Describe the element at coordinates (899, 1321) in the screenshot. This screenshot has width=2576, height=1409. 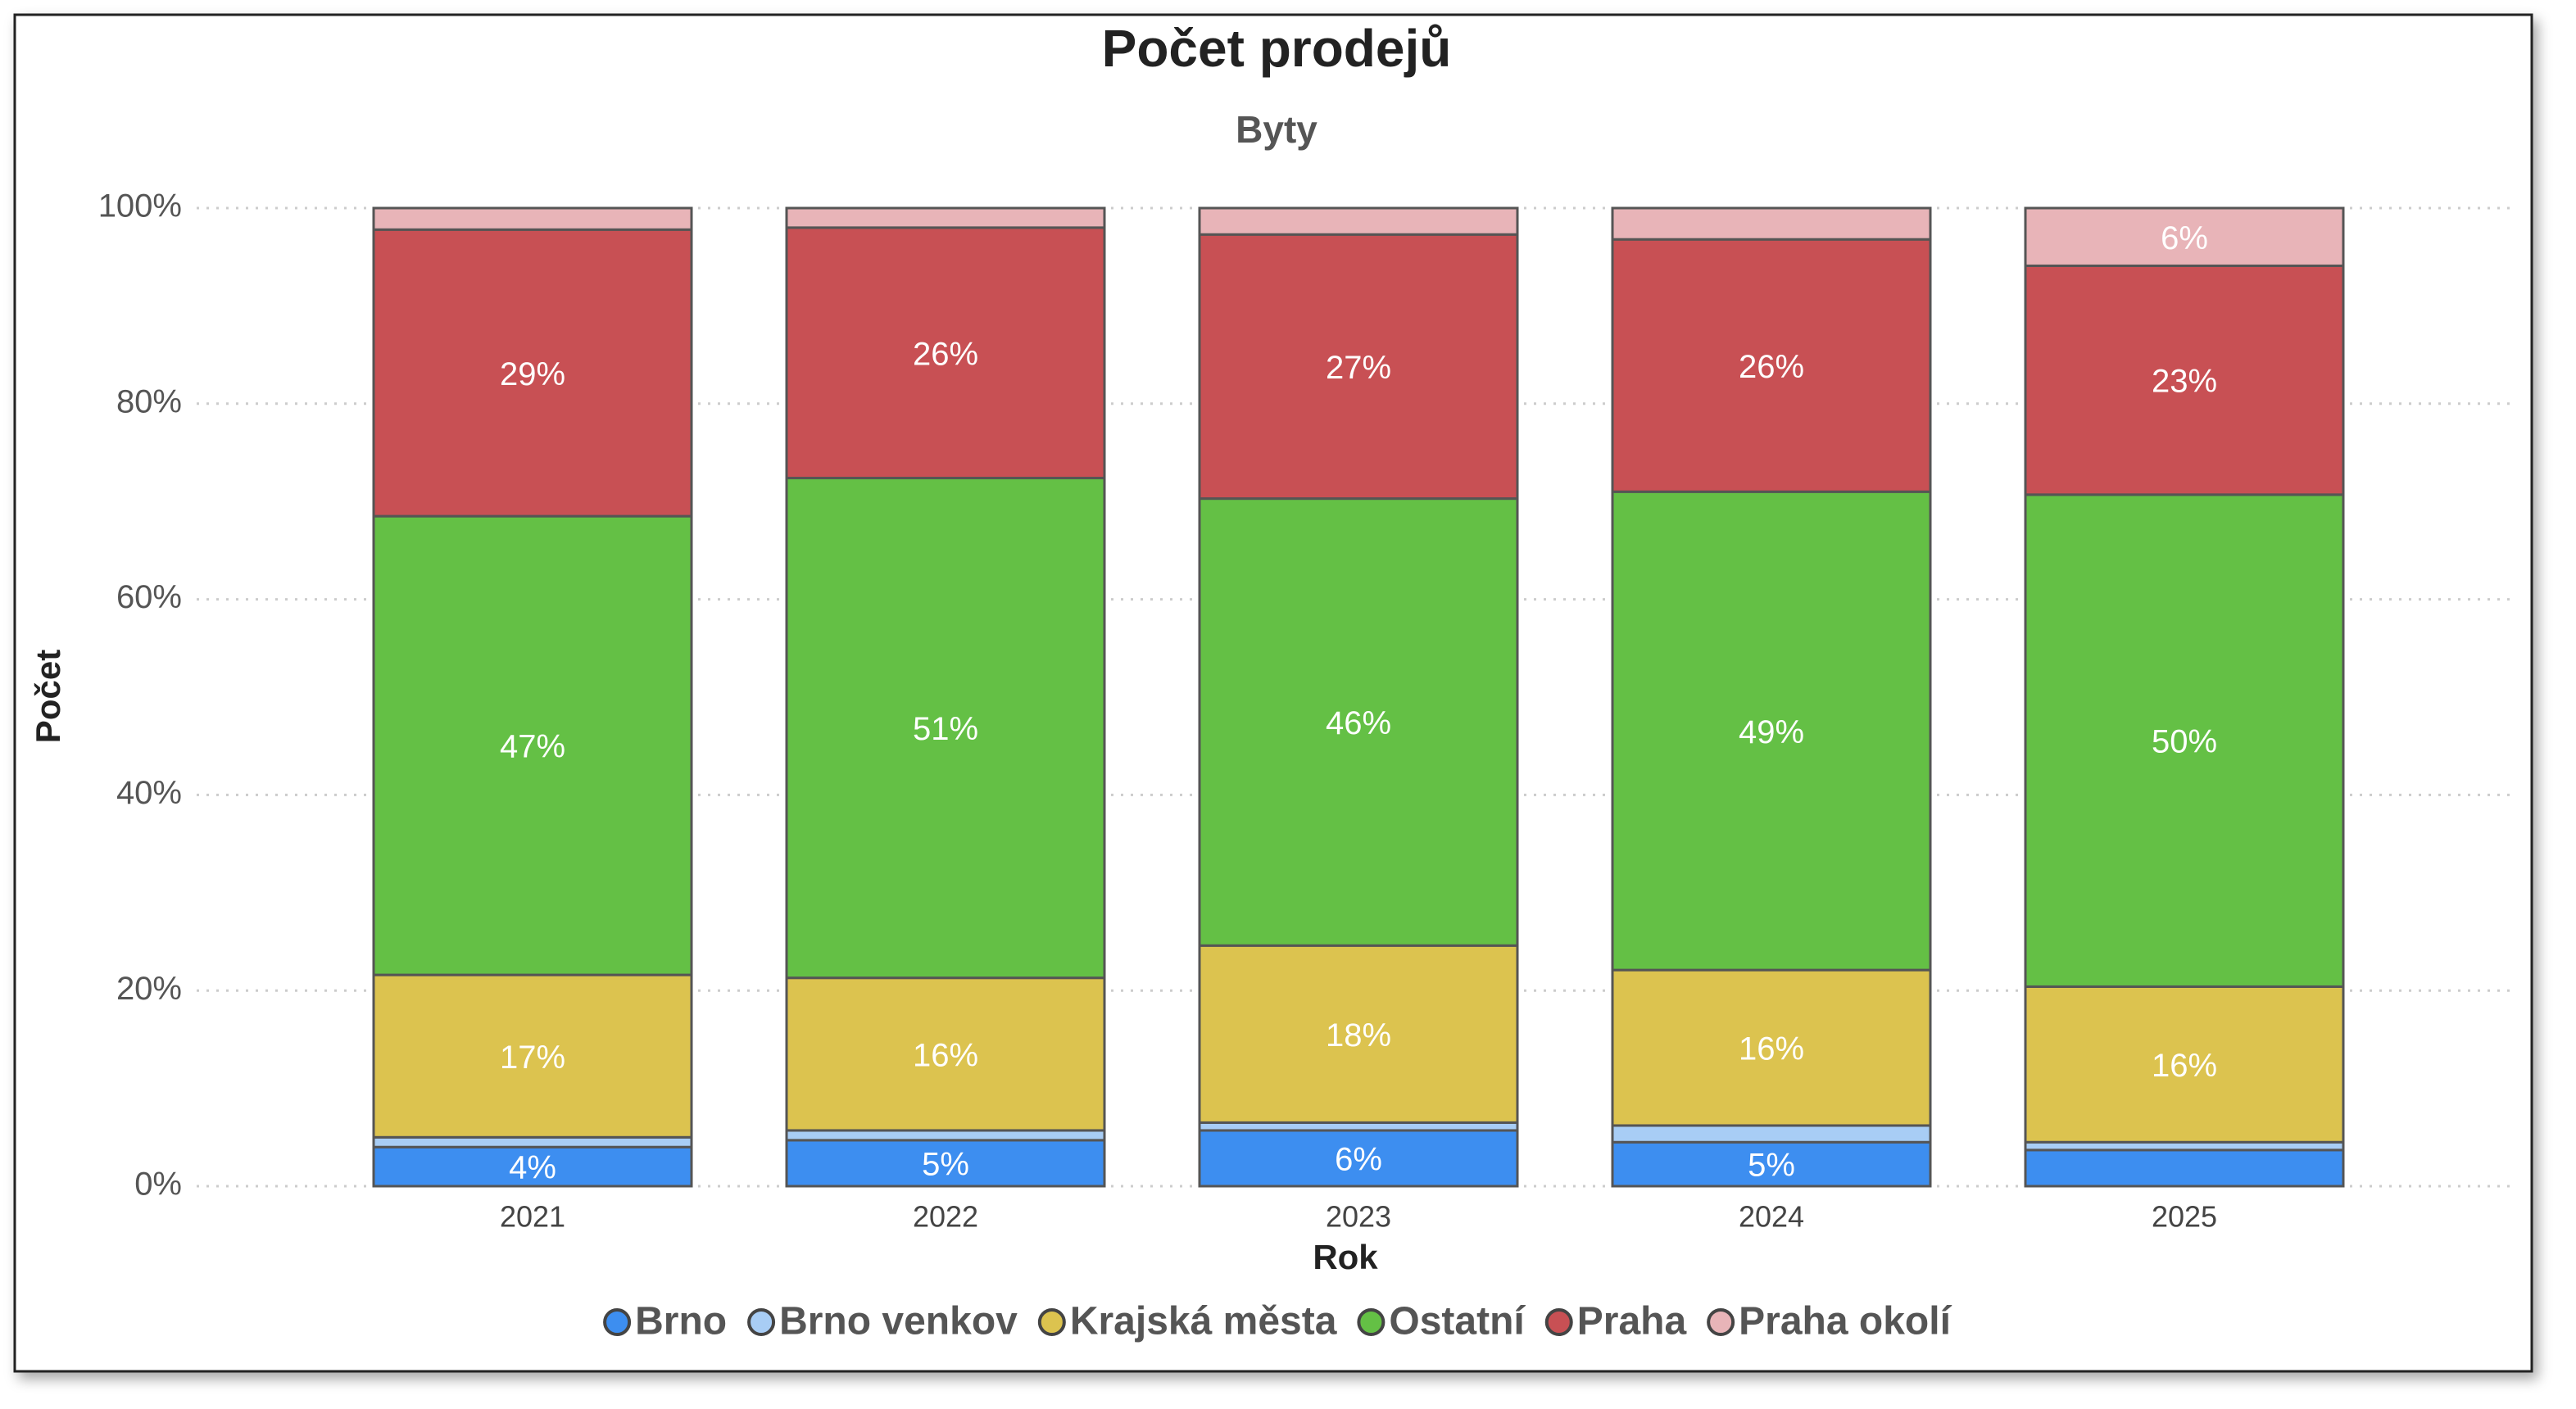
I see `legend-label: Brno venkov` at that location.